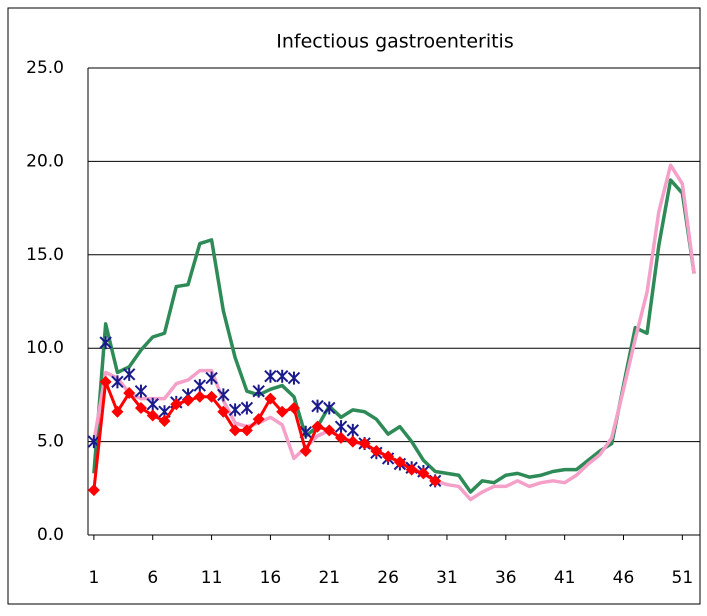 This screenshot has height=616, width=707. I want to click on x-tick-label: 26, so click(388, 578).